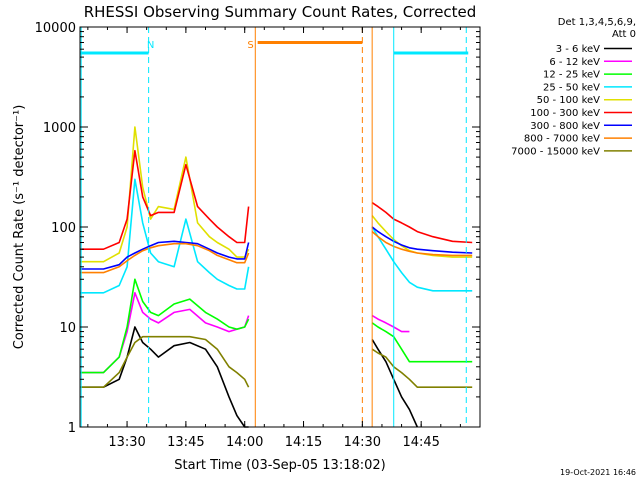 This screenshot has height=480, width=640. Describe the element at coordinates (126, 442) in the screenshot. I see `x-tick-label-0: 13:30` at that location.